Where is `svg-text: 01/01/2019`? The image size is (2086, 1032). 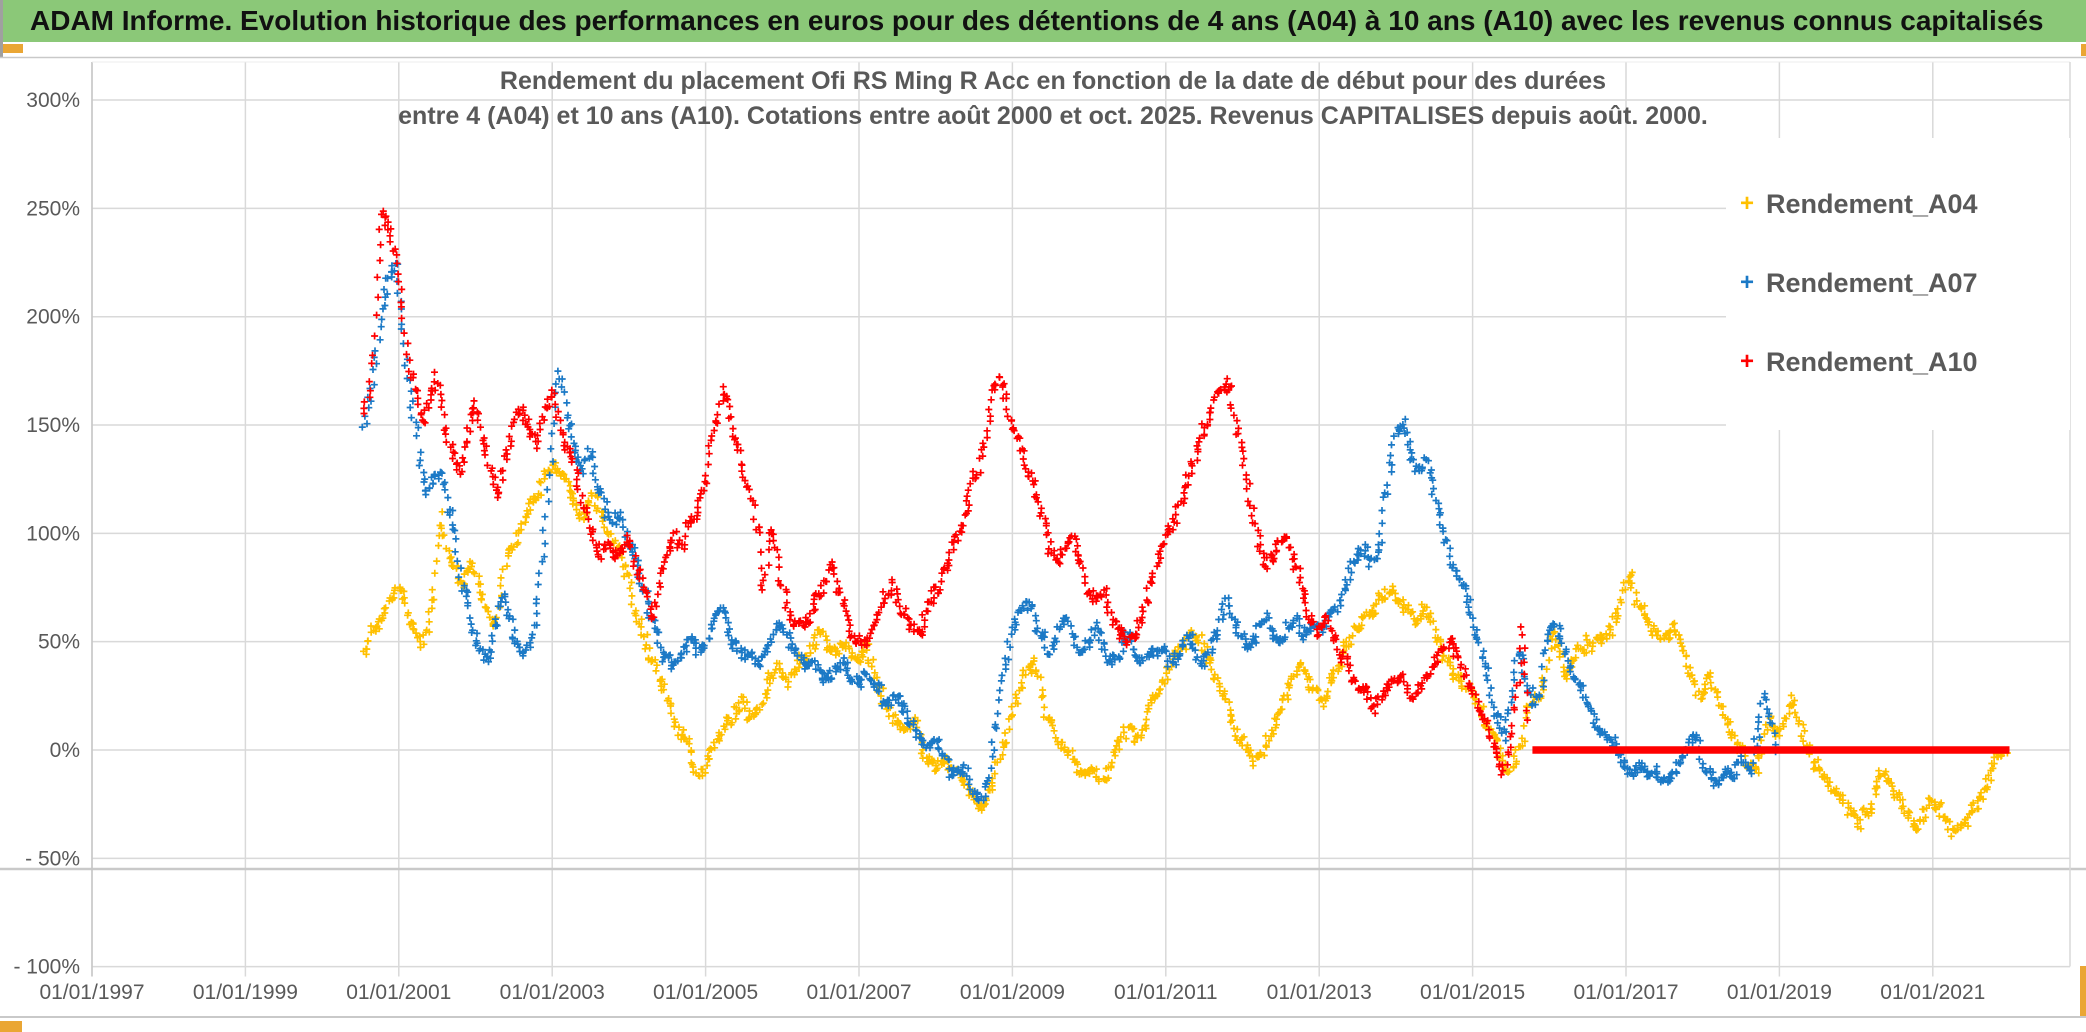 svg-text: 01/01/2019 is located at coordinates (1779, 992).